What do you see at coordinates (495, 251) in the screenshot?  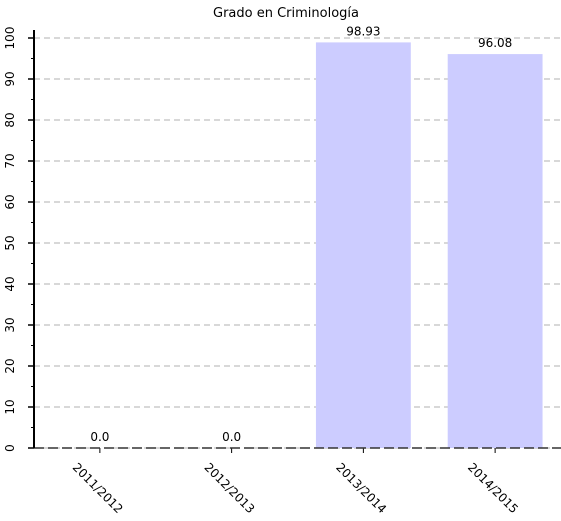 I see `bar-2014-2015` at bounding box center [495, 251].